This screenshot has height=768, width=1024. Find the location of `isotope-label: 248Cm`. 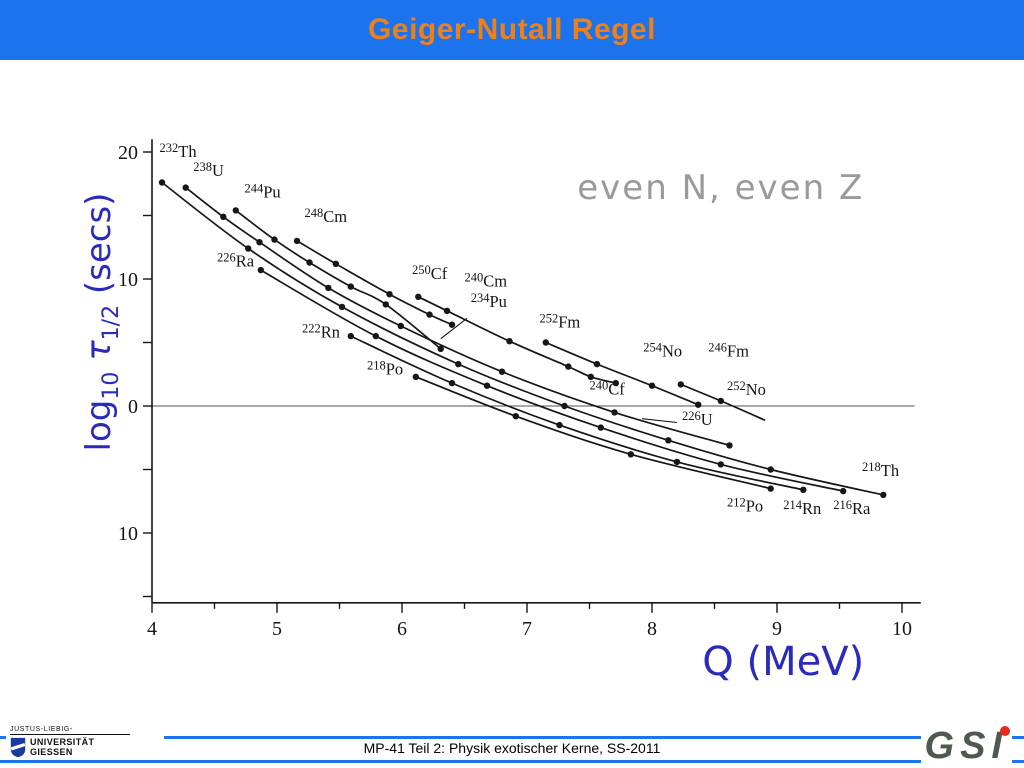

isotope-label: 248Cm is located at coordinates (326, 216).